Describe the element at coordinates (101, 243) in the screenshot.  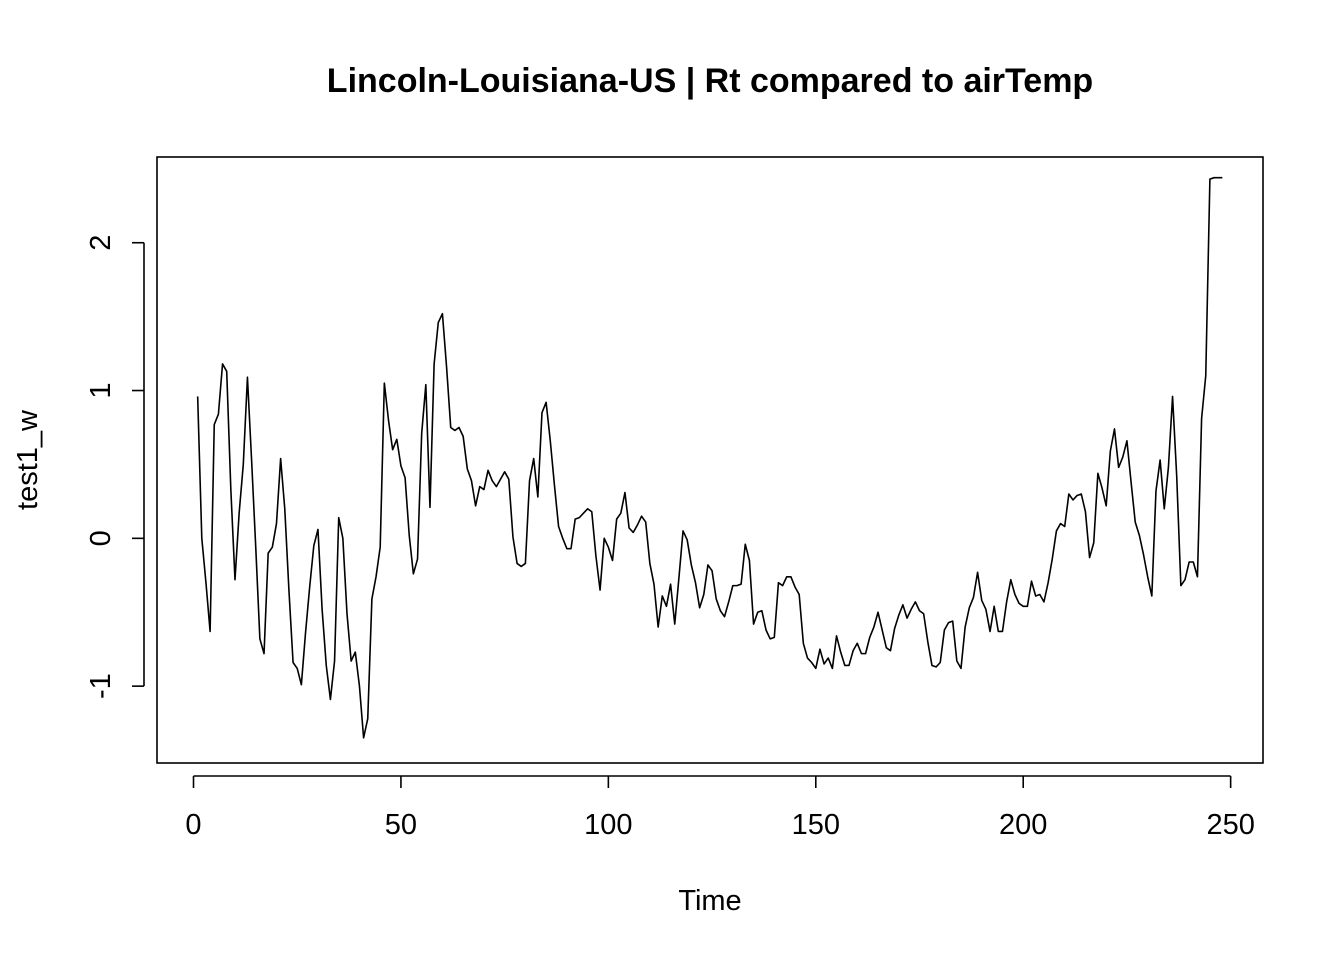
I see `y-tick-label: 2` at that location.